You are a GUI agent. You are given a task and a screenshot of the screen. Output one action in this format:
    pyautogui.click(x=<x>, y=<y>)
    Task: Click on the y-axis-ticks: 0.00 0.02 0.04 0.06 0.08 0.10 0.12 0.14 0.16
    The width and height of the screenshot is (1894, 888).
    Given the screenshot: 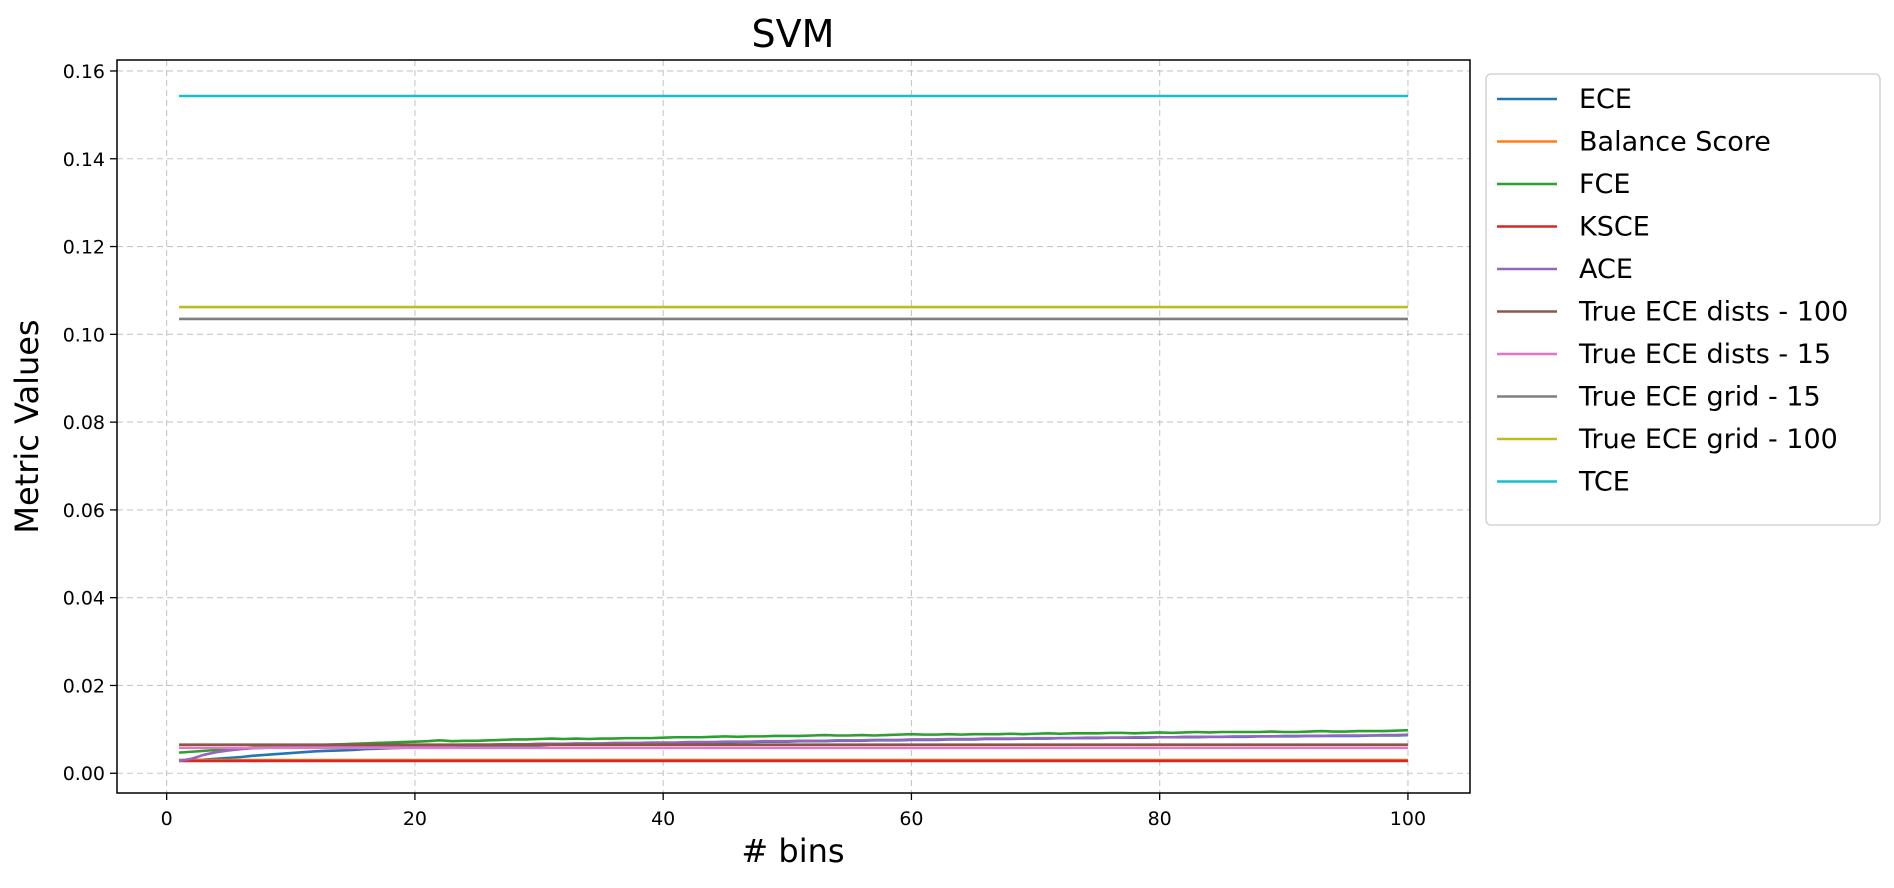 What is the action you would take?
    pyautogui.click(x=90, y=423)
    